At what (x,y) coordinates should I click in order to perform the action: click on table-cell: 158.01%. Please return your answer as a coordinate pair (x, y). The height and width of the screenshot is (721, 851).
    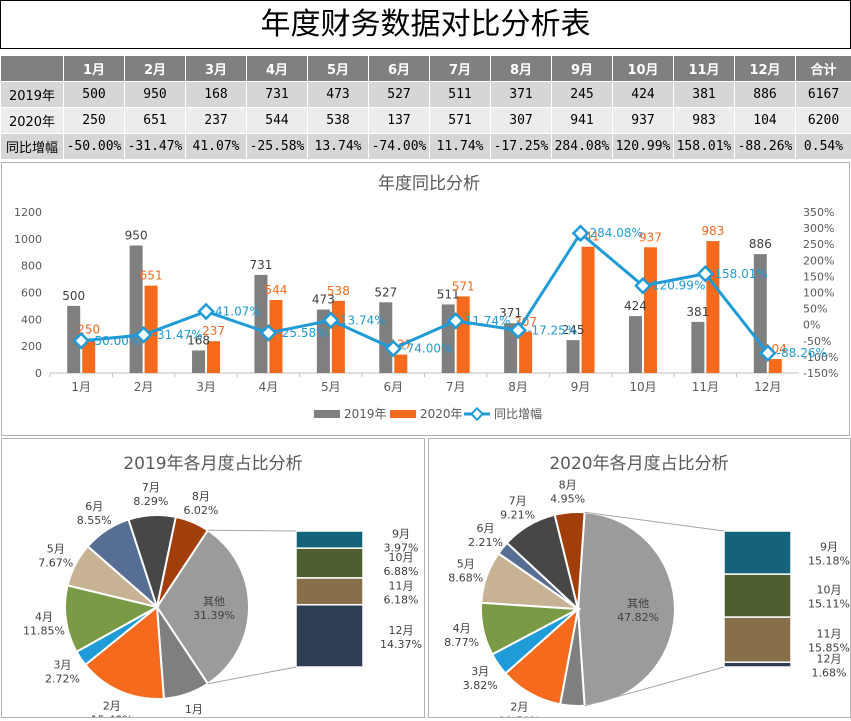
    Looking at the image, I should click on (704, 147).